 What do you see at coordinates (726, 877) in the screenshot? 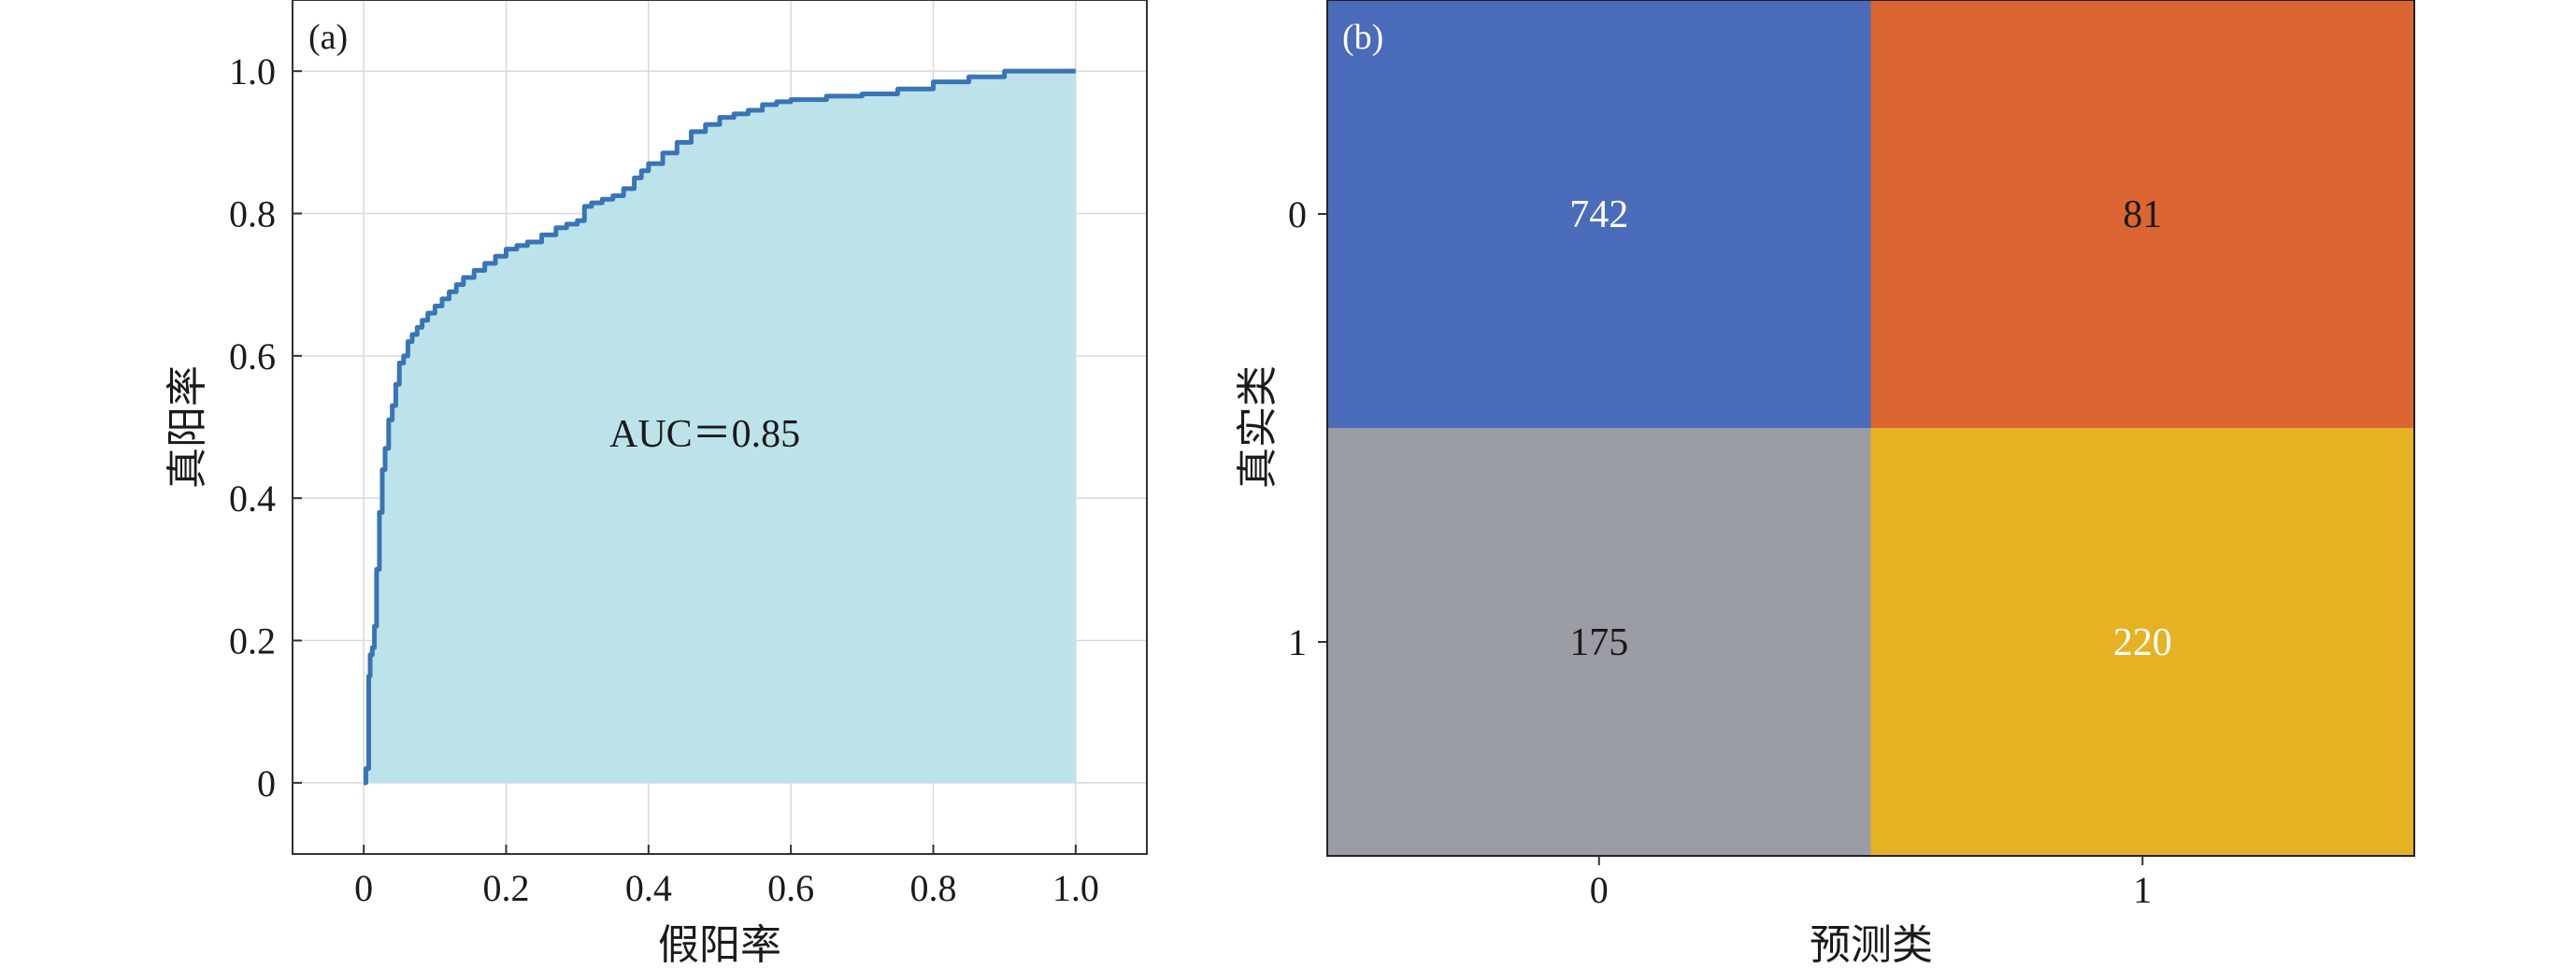
I see `roc-x-ticks: 0 0.2 0.4 0.6 0.8 1.0` at bounding box center [726, 877].